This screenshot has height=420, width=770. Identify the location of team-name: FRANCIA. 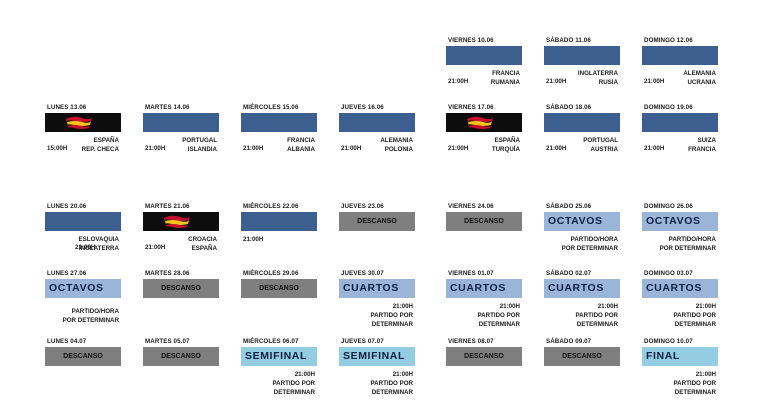
(702, 149).